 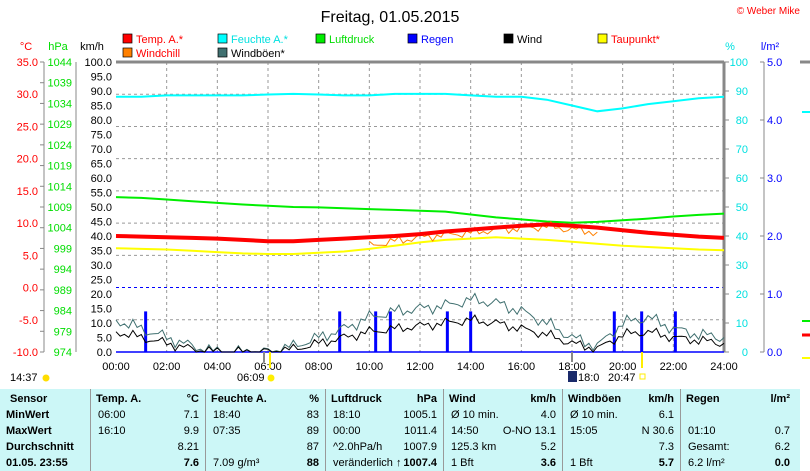 What do you see at coordinates (367, 463) in the screenshot?
I see `table-cell: veränderlich ↑` at bounding box center [367, 463].